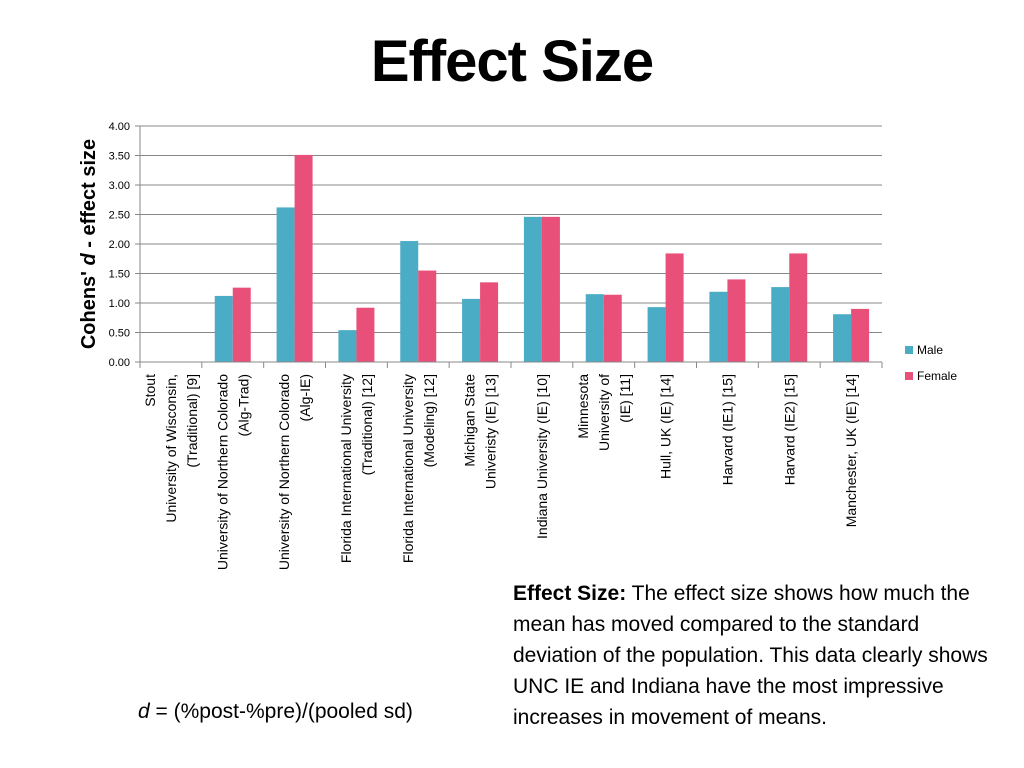 The width and height of the screenshot is (1024, 768). I want to click on x-tick-label: Univeristy (IE) [13], so click(491, 431).